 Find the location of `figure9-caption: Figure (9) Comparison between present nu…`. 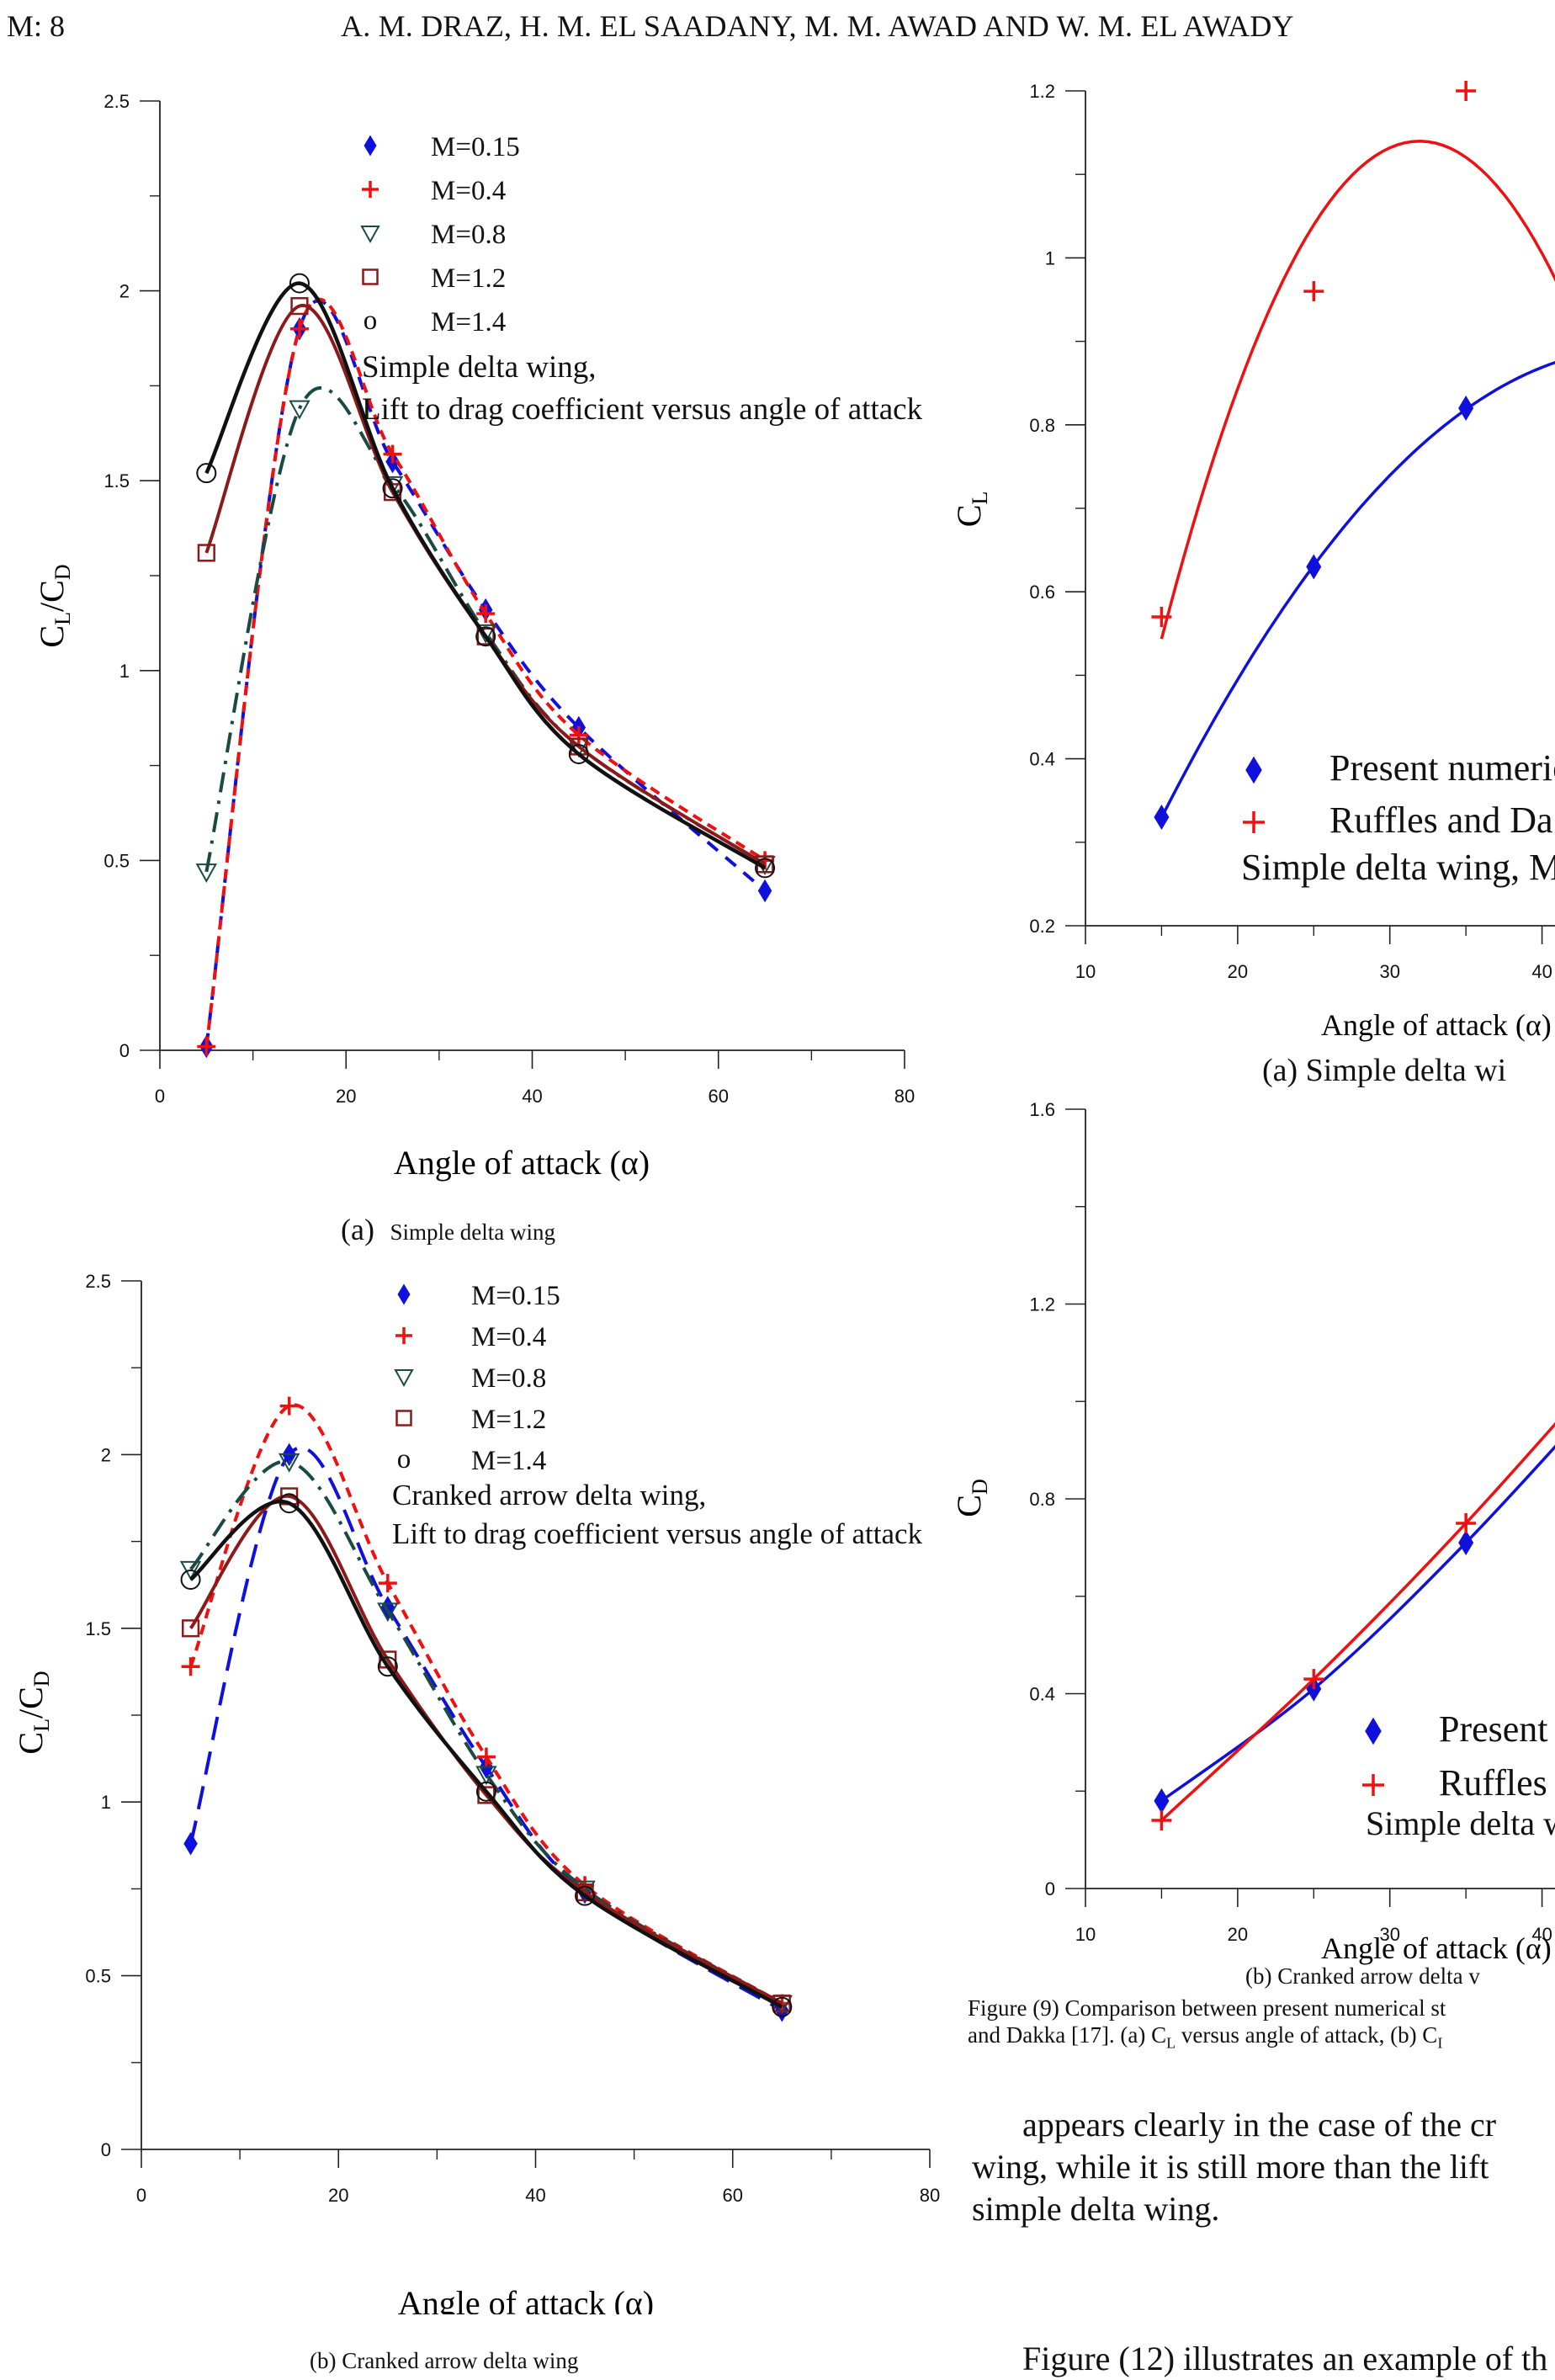

figure9-caption: Figure (9) Comparison between present nu… is located at coordinates (1207, 2025).